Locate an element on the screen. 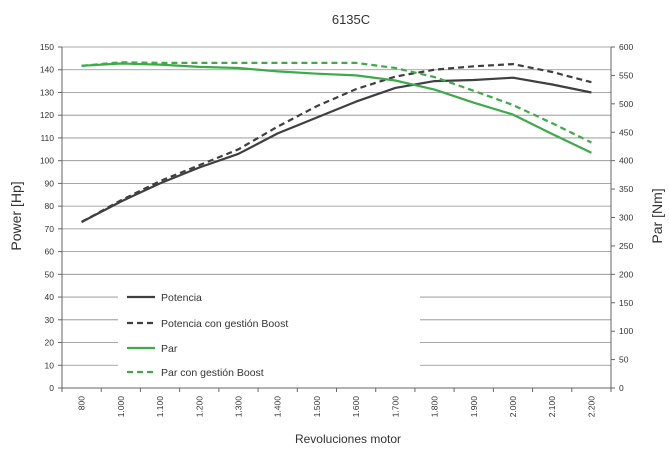 Image resolution: width=669 pixels, height=450 pixels. series-line is located at coordinates (336, 102).